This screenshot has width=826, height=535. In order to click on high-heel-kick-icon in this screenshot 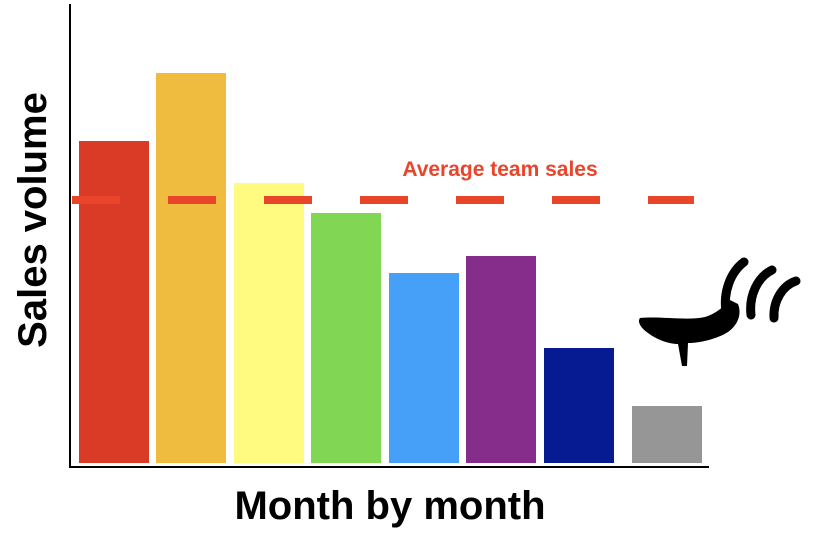, I will do `click(719, 311)`.